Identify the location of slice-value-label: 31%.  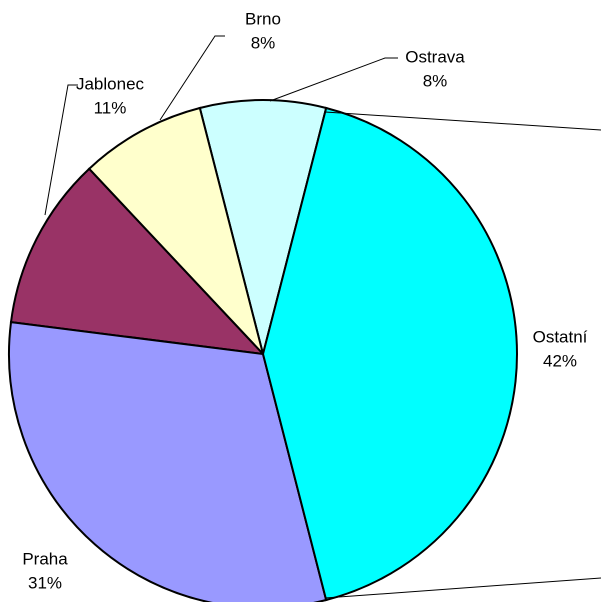
(45, 582).